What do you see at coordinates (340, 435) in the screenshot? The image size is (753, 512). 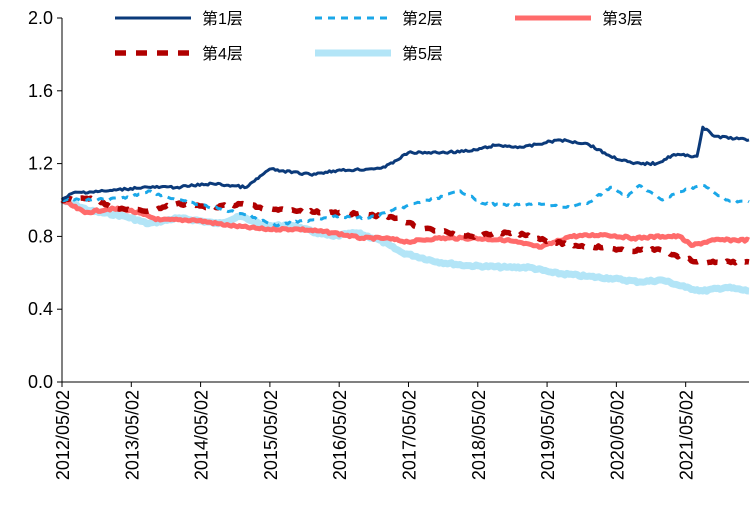 I see `x-tick-label: 2016/05/02` at bounding box center [340, 435].